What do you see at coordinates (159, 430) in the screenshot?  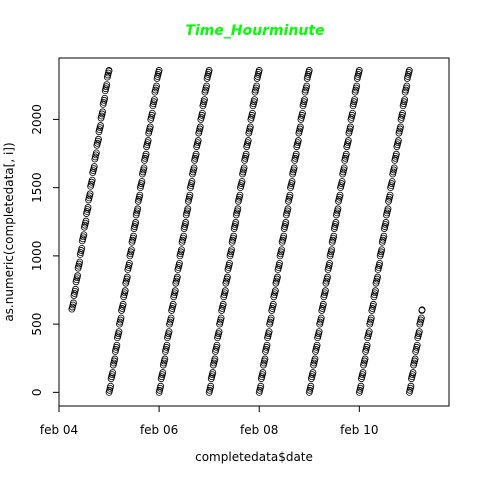 I see `x-tick-label: feb 06` at bounding box center [159, 430].